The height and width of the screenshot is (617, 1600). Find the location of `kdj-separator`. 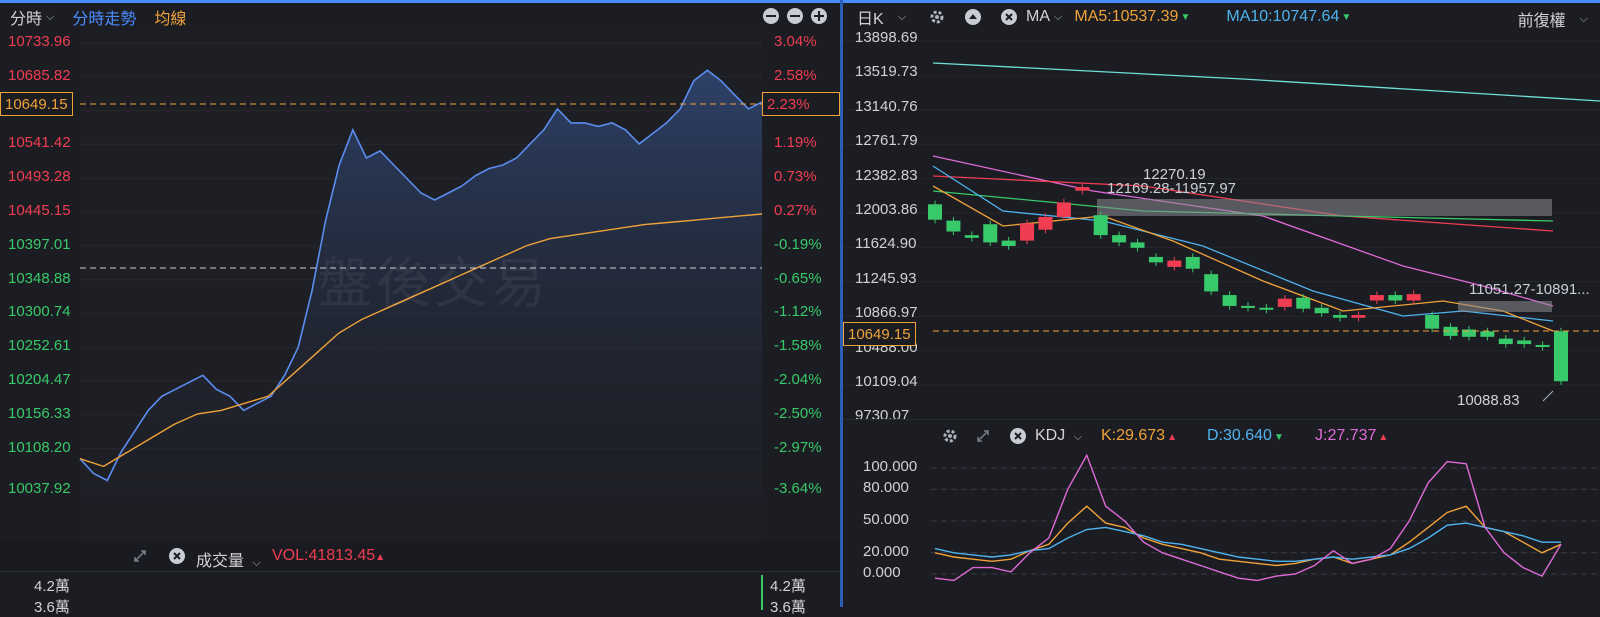

kdj-separator is located at coordinates (1221, 419).